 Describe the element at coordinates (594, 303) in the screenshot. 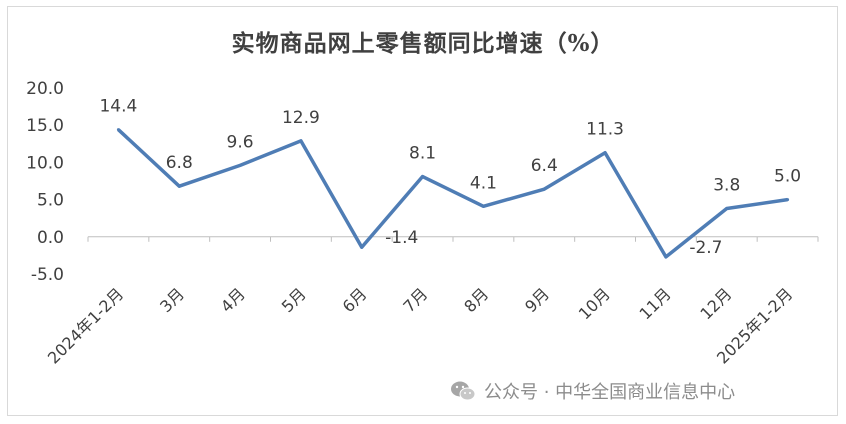

I see `x-tick-label: 10月` at that location.